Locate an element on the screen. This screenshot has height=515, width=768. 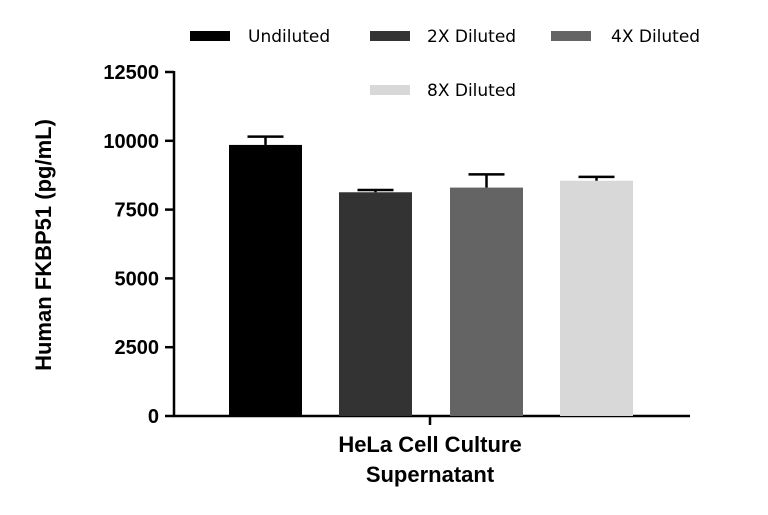
y-tick-label-7500: 7500 is located at coordinates (137, 211).